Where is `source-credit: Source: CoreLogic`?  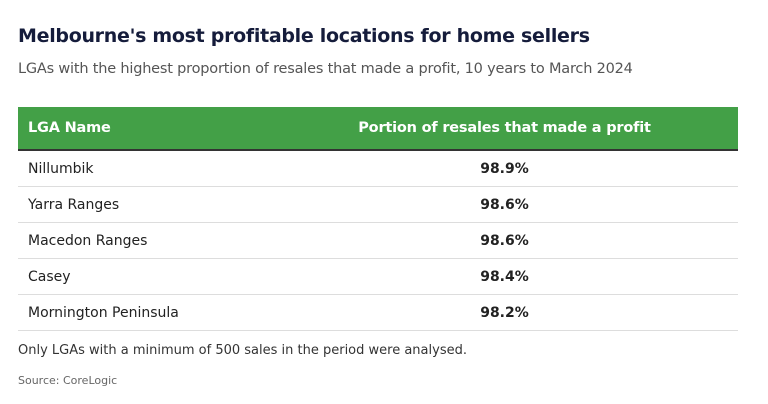
source-credit: Source: CoreLogic is located at coordinates (68, 380).